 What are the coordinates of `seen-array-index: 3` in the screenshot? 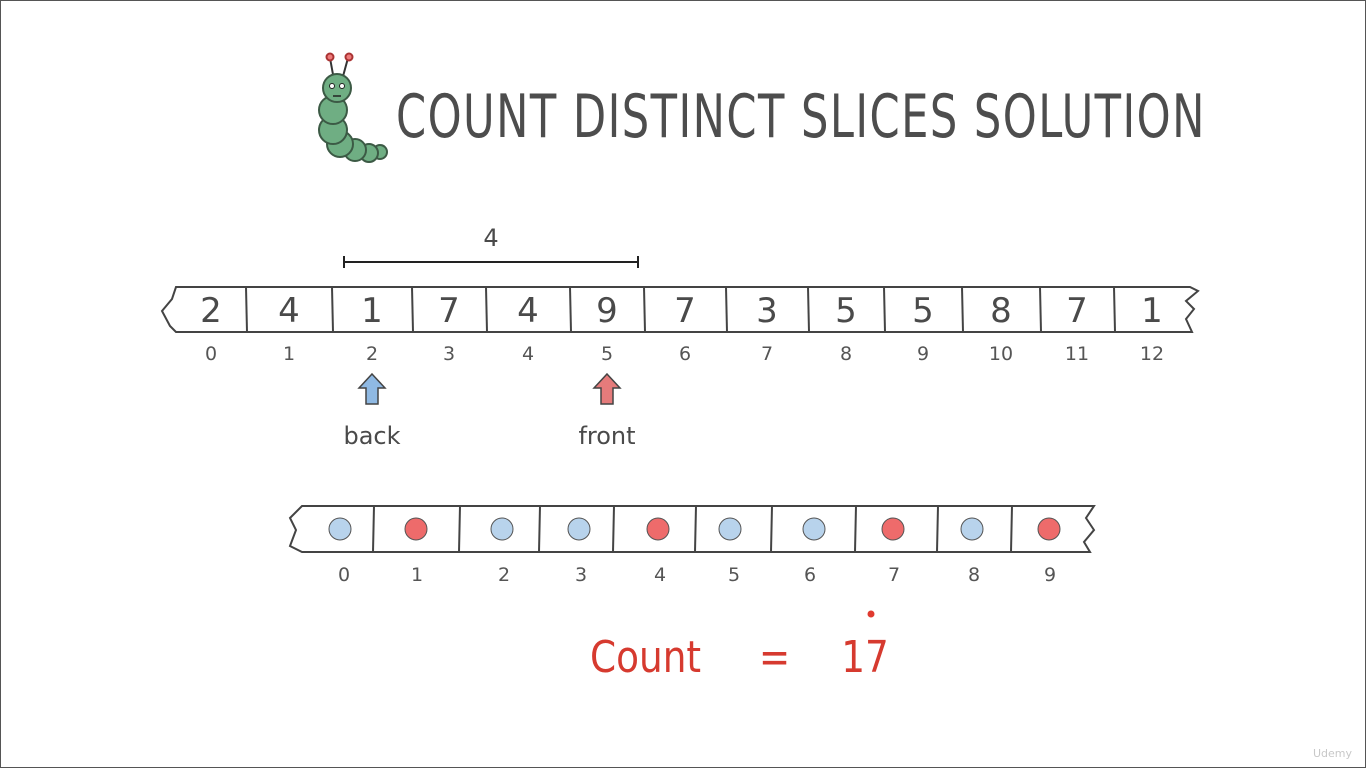 It's located at (581, 575).